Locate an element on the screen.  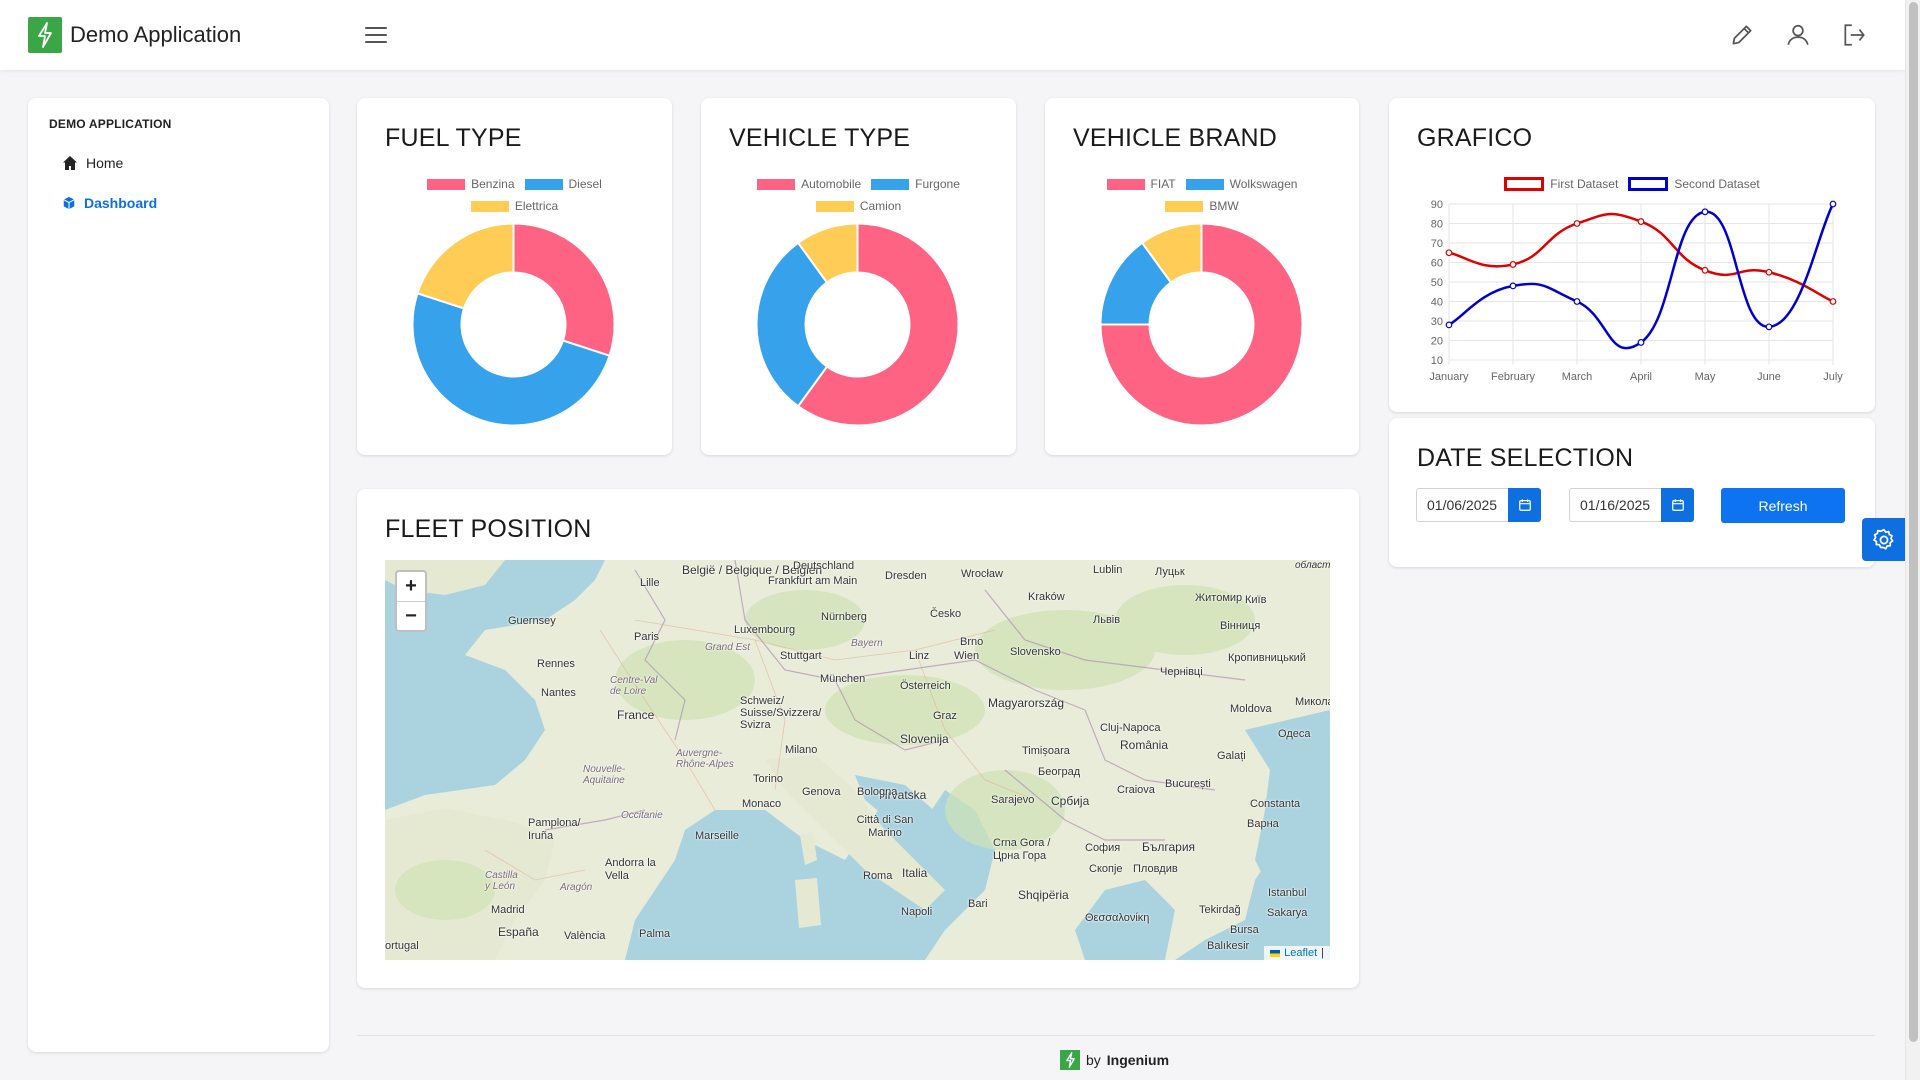
app-title: Demo Application is located at coordinates (156, 34).